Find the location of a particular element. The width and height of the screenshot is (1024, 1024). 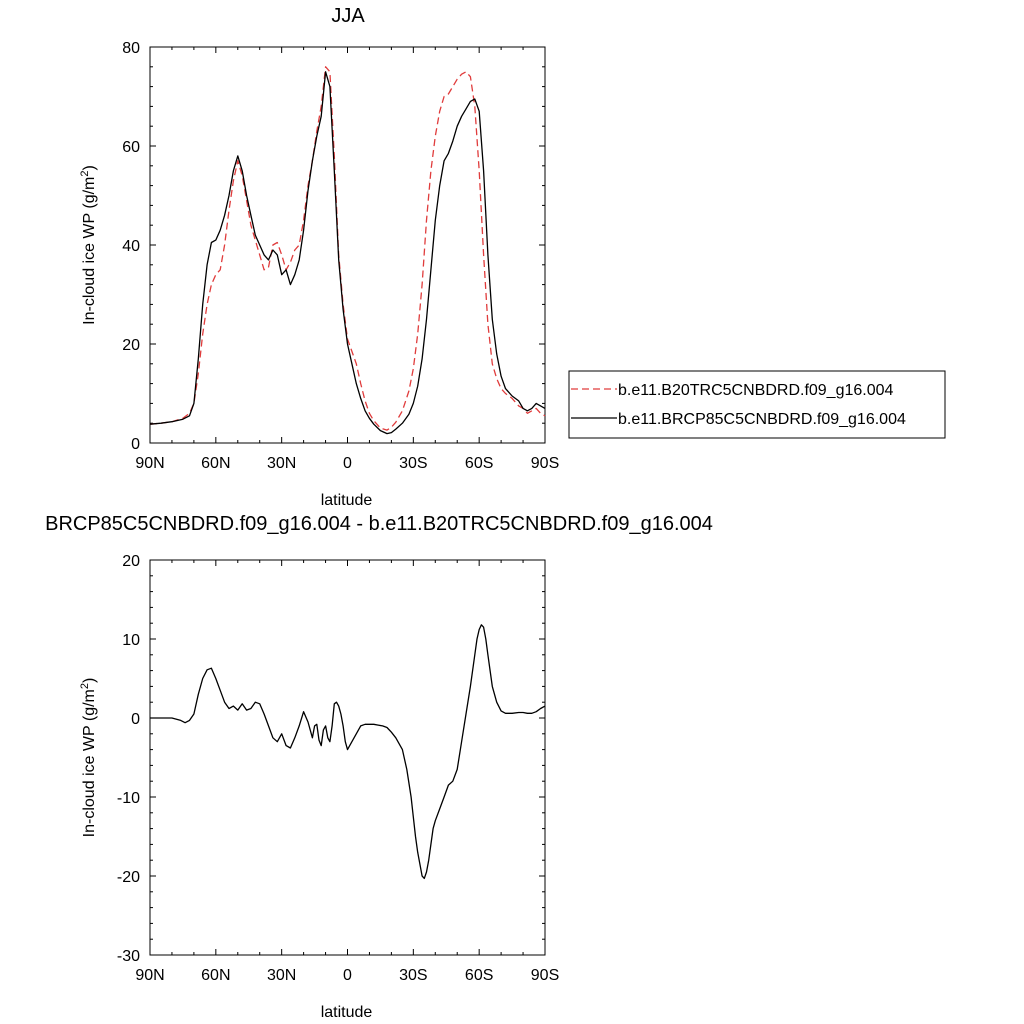

legend-label-1: b.e11.B20TRC5CNBDRD.f09_g16.004 is located at coordinates (756, 390).